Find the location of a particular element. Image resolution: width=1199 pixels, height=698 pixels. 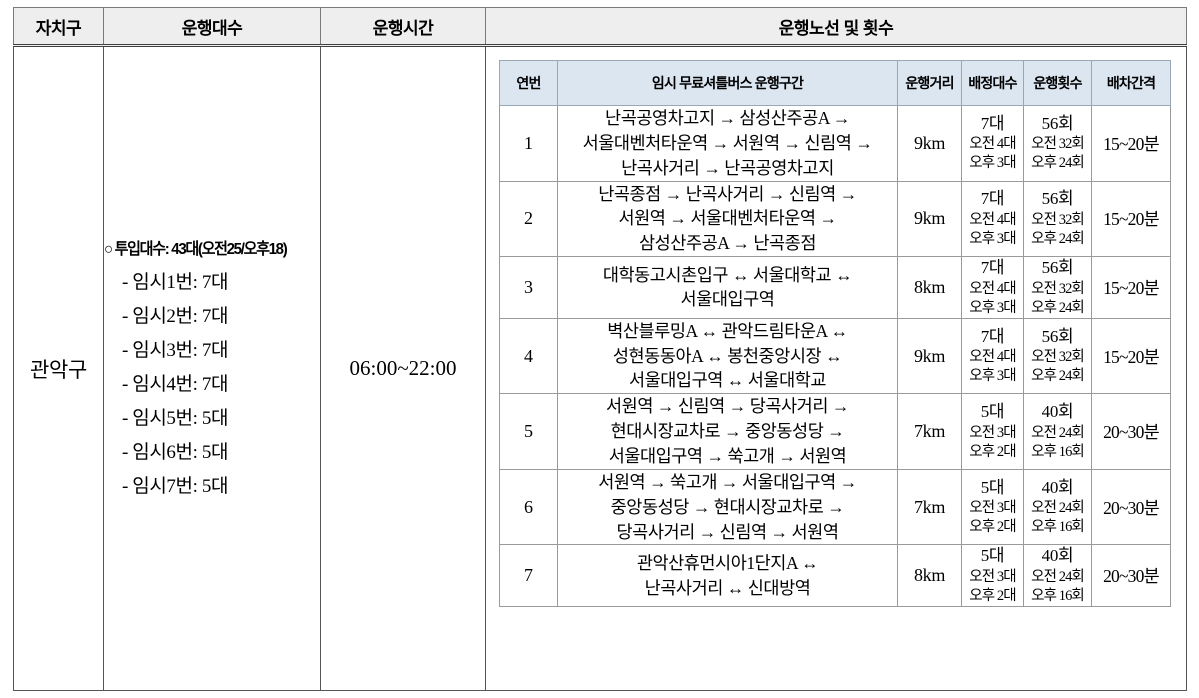

route-line: 난곡사거리 ↔ 신대방역 is located at coordinates (727, 587).